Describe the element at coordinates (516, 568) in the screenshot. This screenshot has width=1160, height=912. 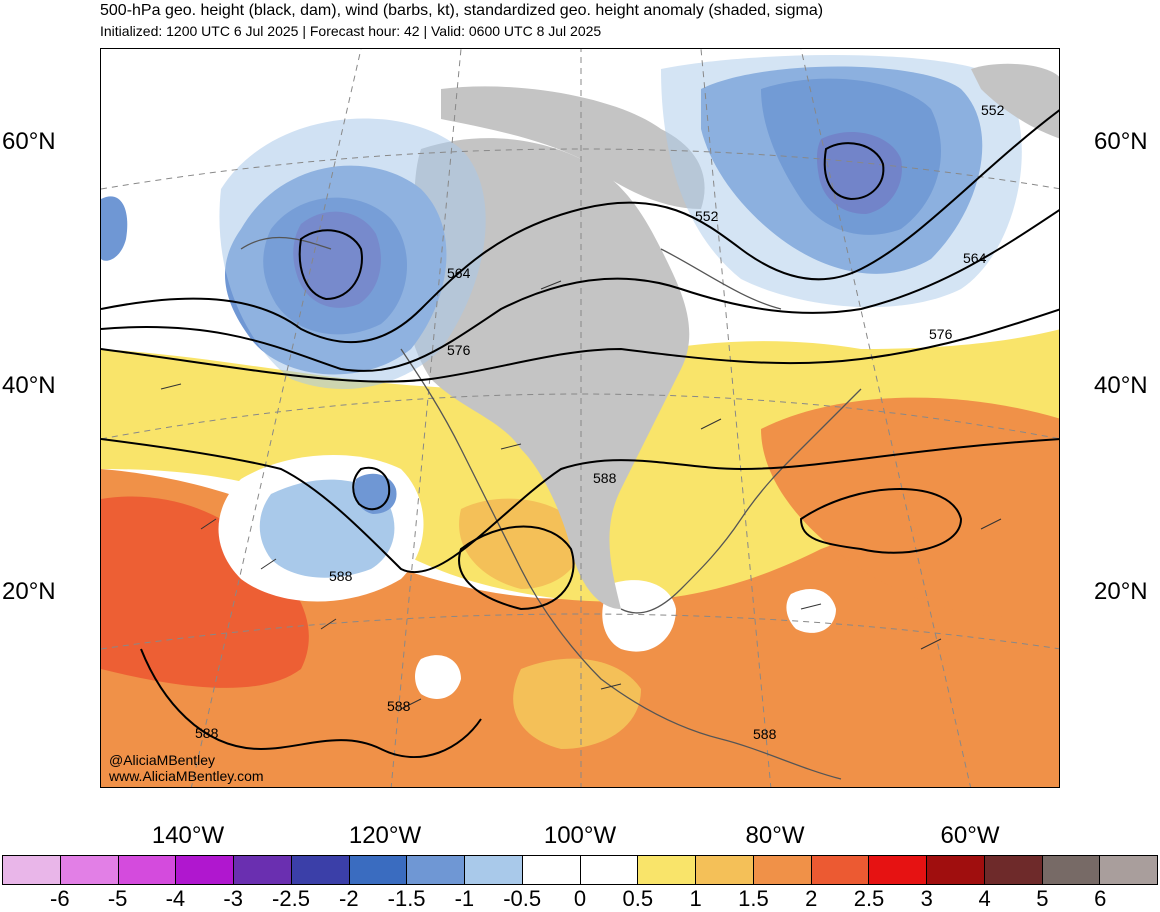
I see `contour-588-sw` at that location.